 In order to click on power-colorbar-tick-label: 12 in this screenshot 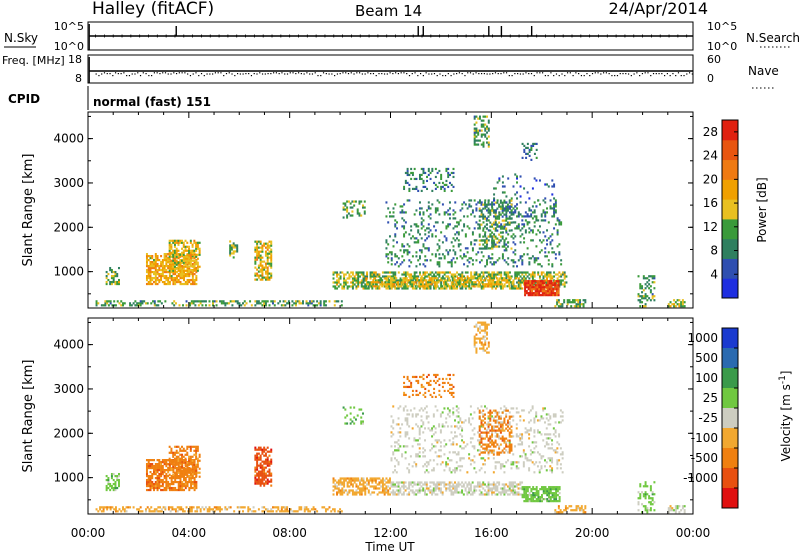, I will do `click(710, 227)`.